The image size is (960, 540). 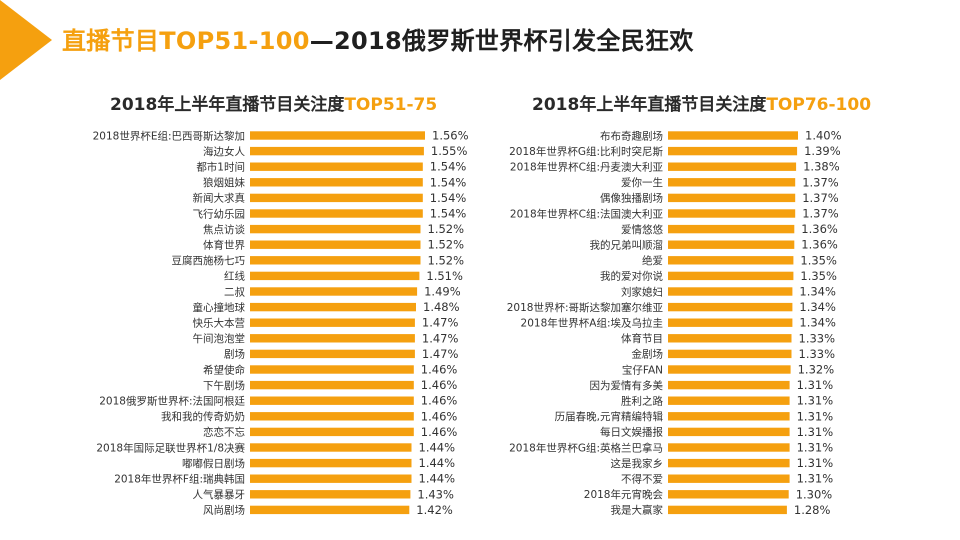 What do you see at coordinates (234, 291) in the screenshot?
I see `category-label: 二叔` at bounding box center [234, 291].